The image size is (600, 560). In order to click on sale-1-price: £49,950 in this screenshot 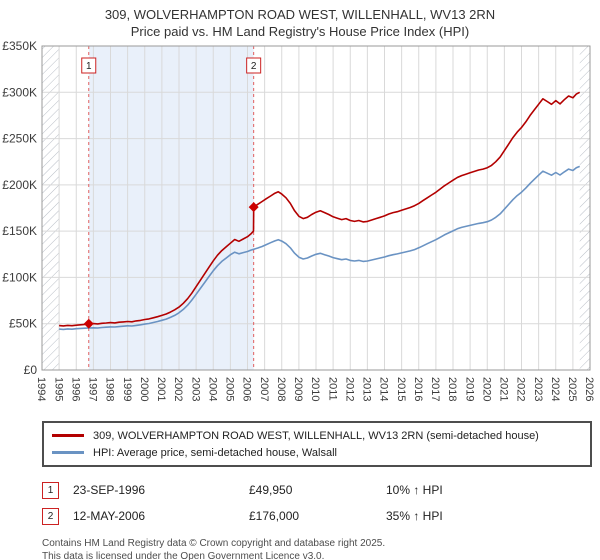, I will do `click(271, 490)`.